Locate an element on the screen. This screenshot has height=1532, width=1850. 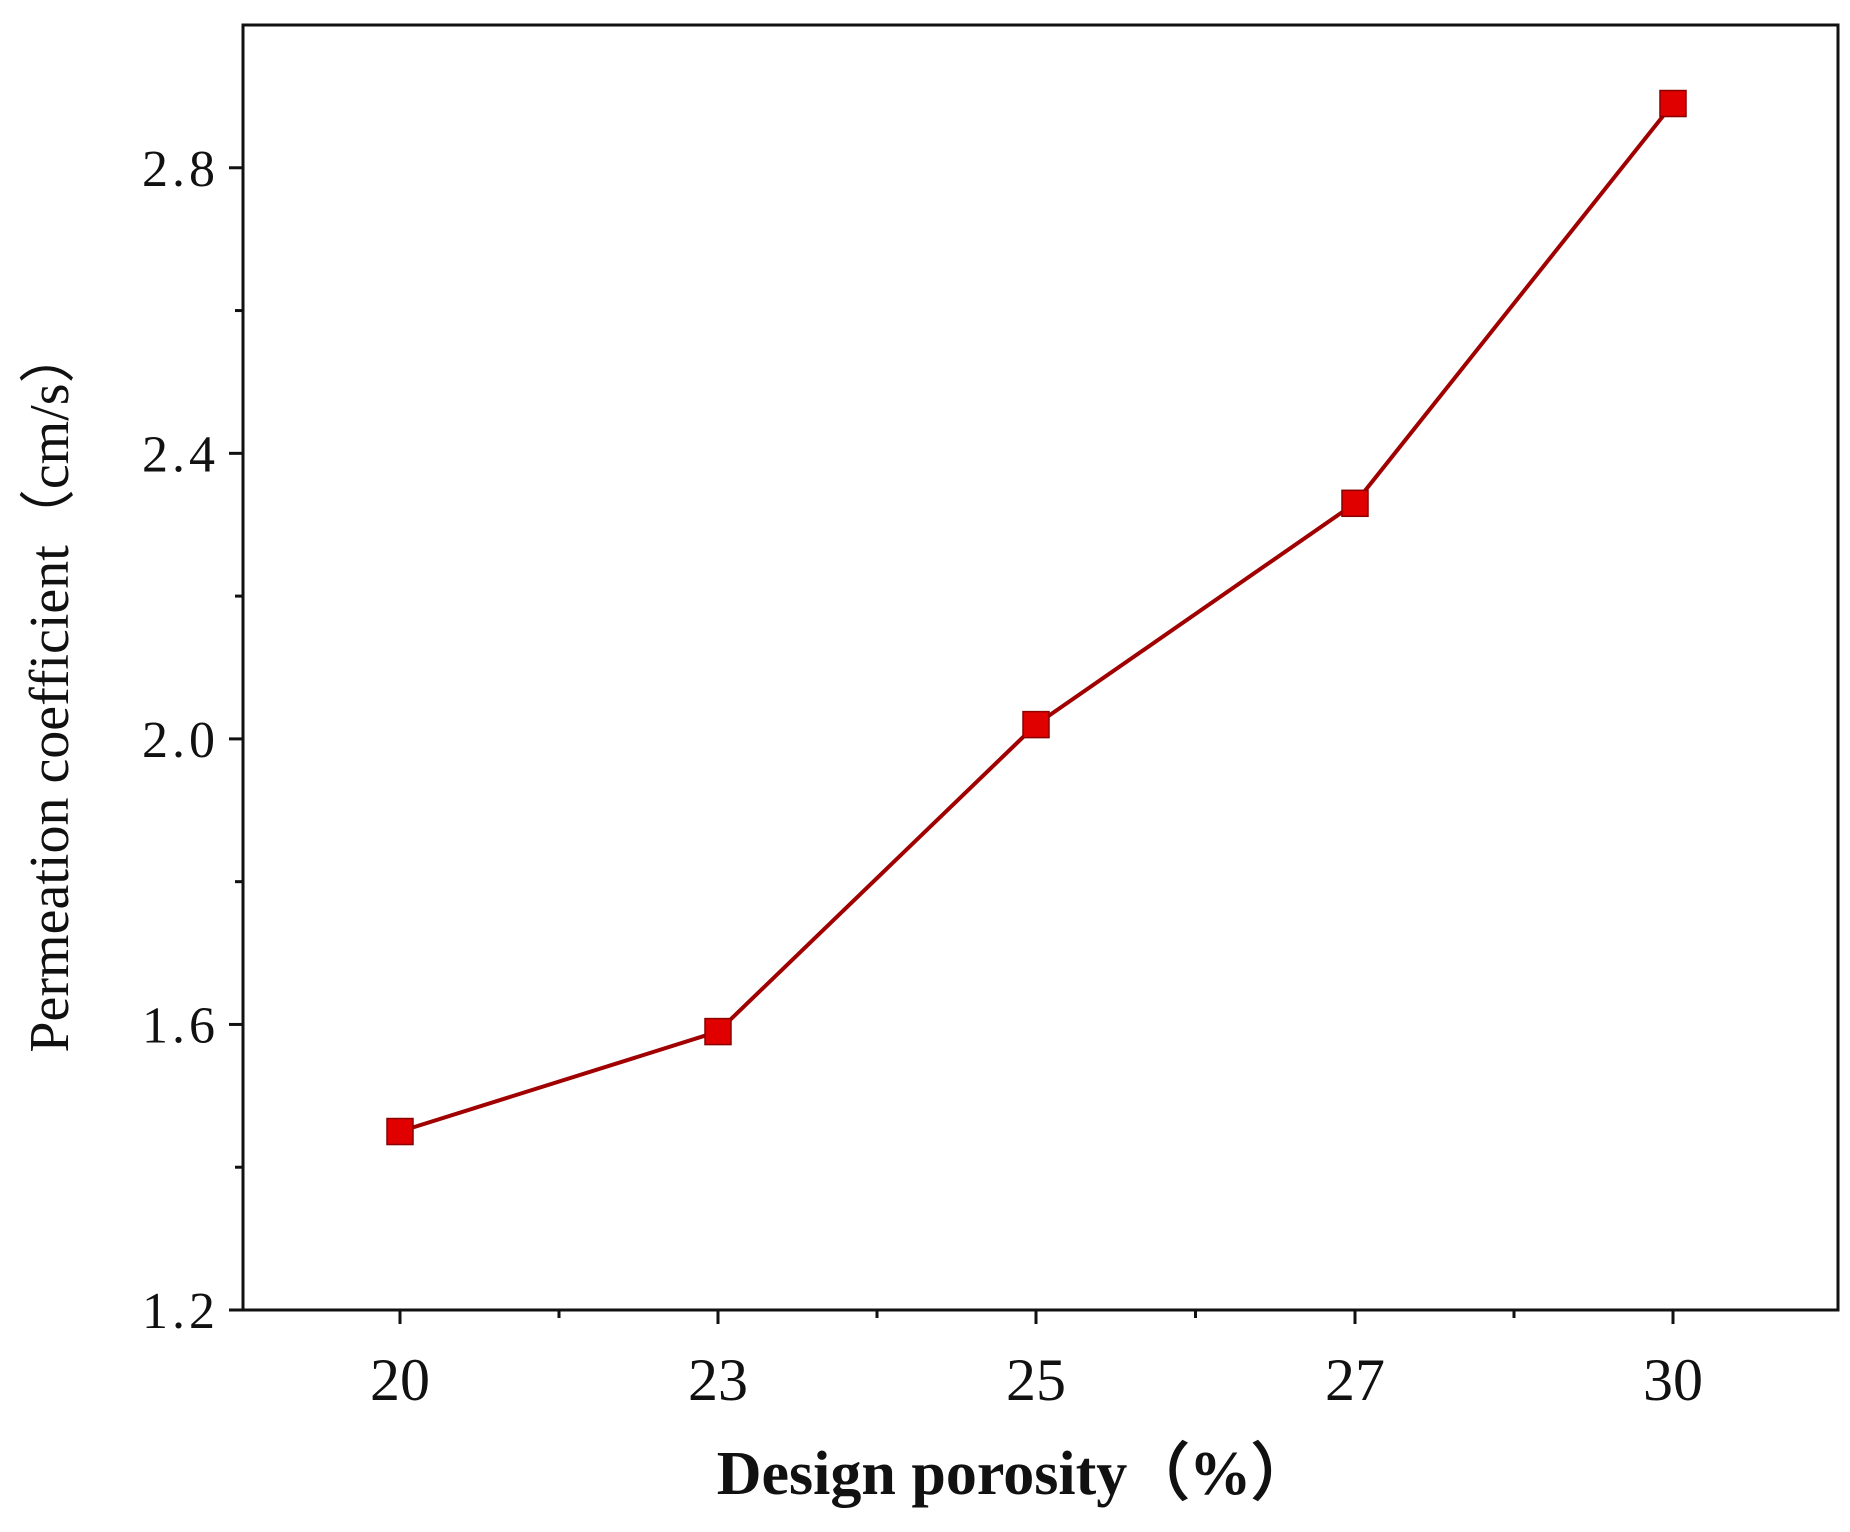
y-tick-label: 2.0 is located at coordinates (180, 740).